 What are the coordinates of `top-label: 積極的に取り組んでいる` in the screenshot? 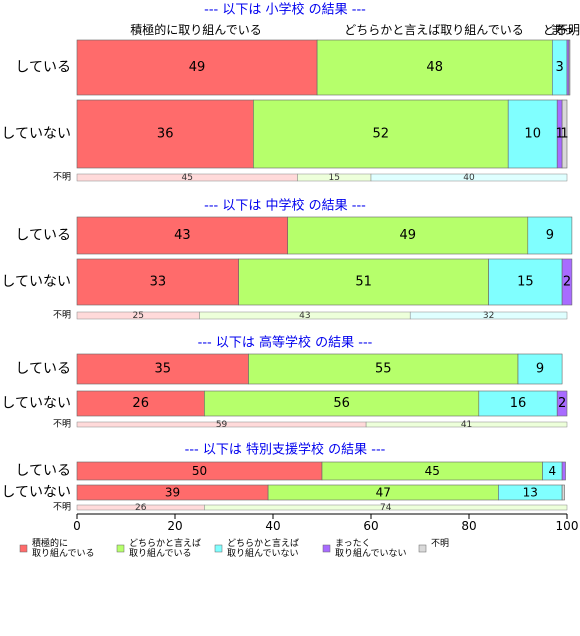 It's located at (195, 29).